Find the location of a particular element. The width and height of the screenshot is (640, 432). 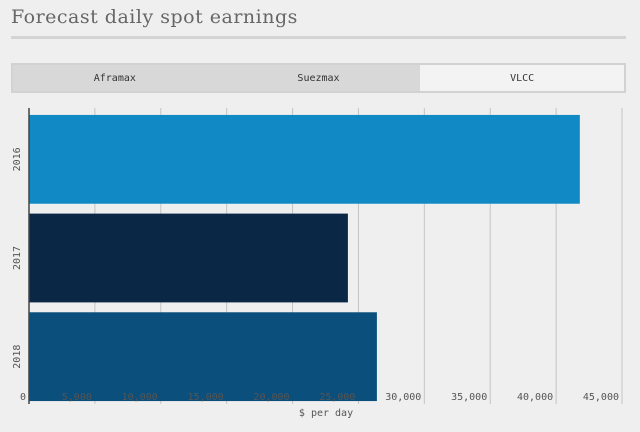

tab-suezmax: Suezmax is located at coordinates (319, 78).